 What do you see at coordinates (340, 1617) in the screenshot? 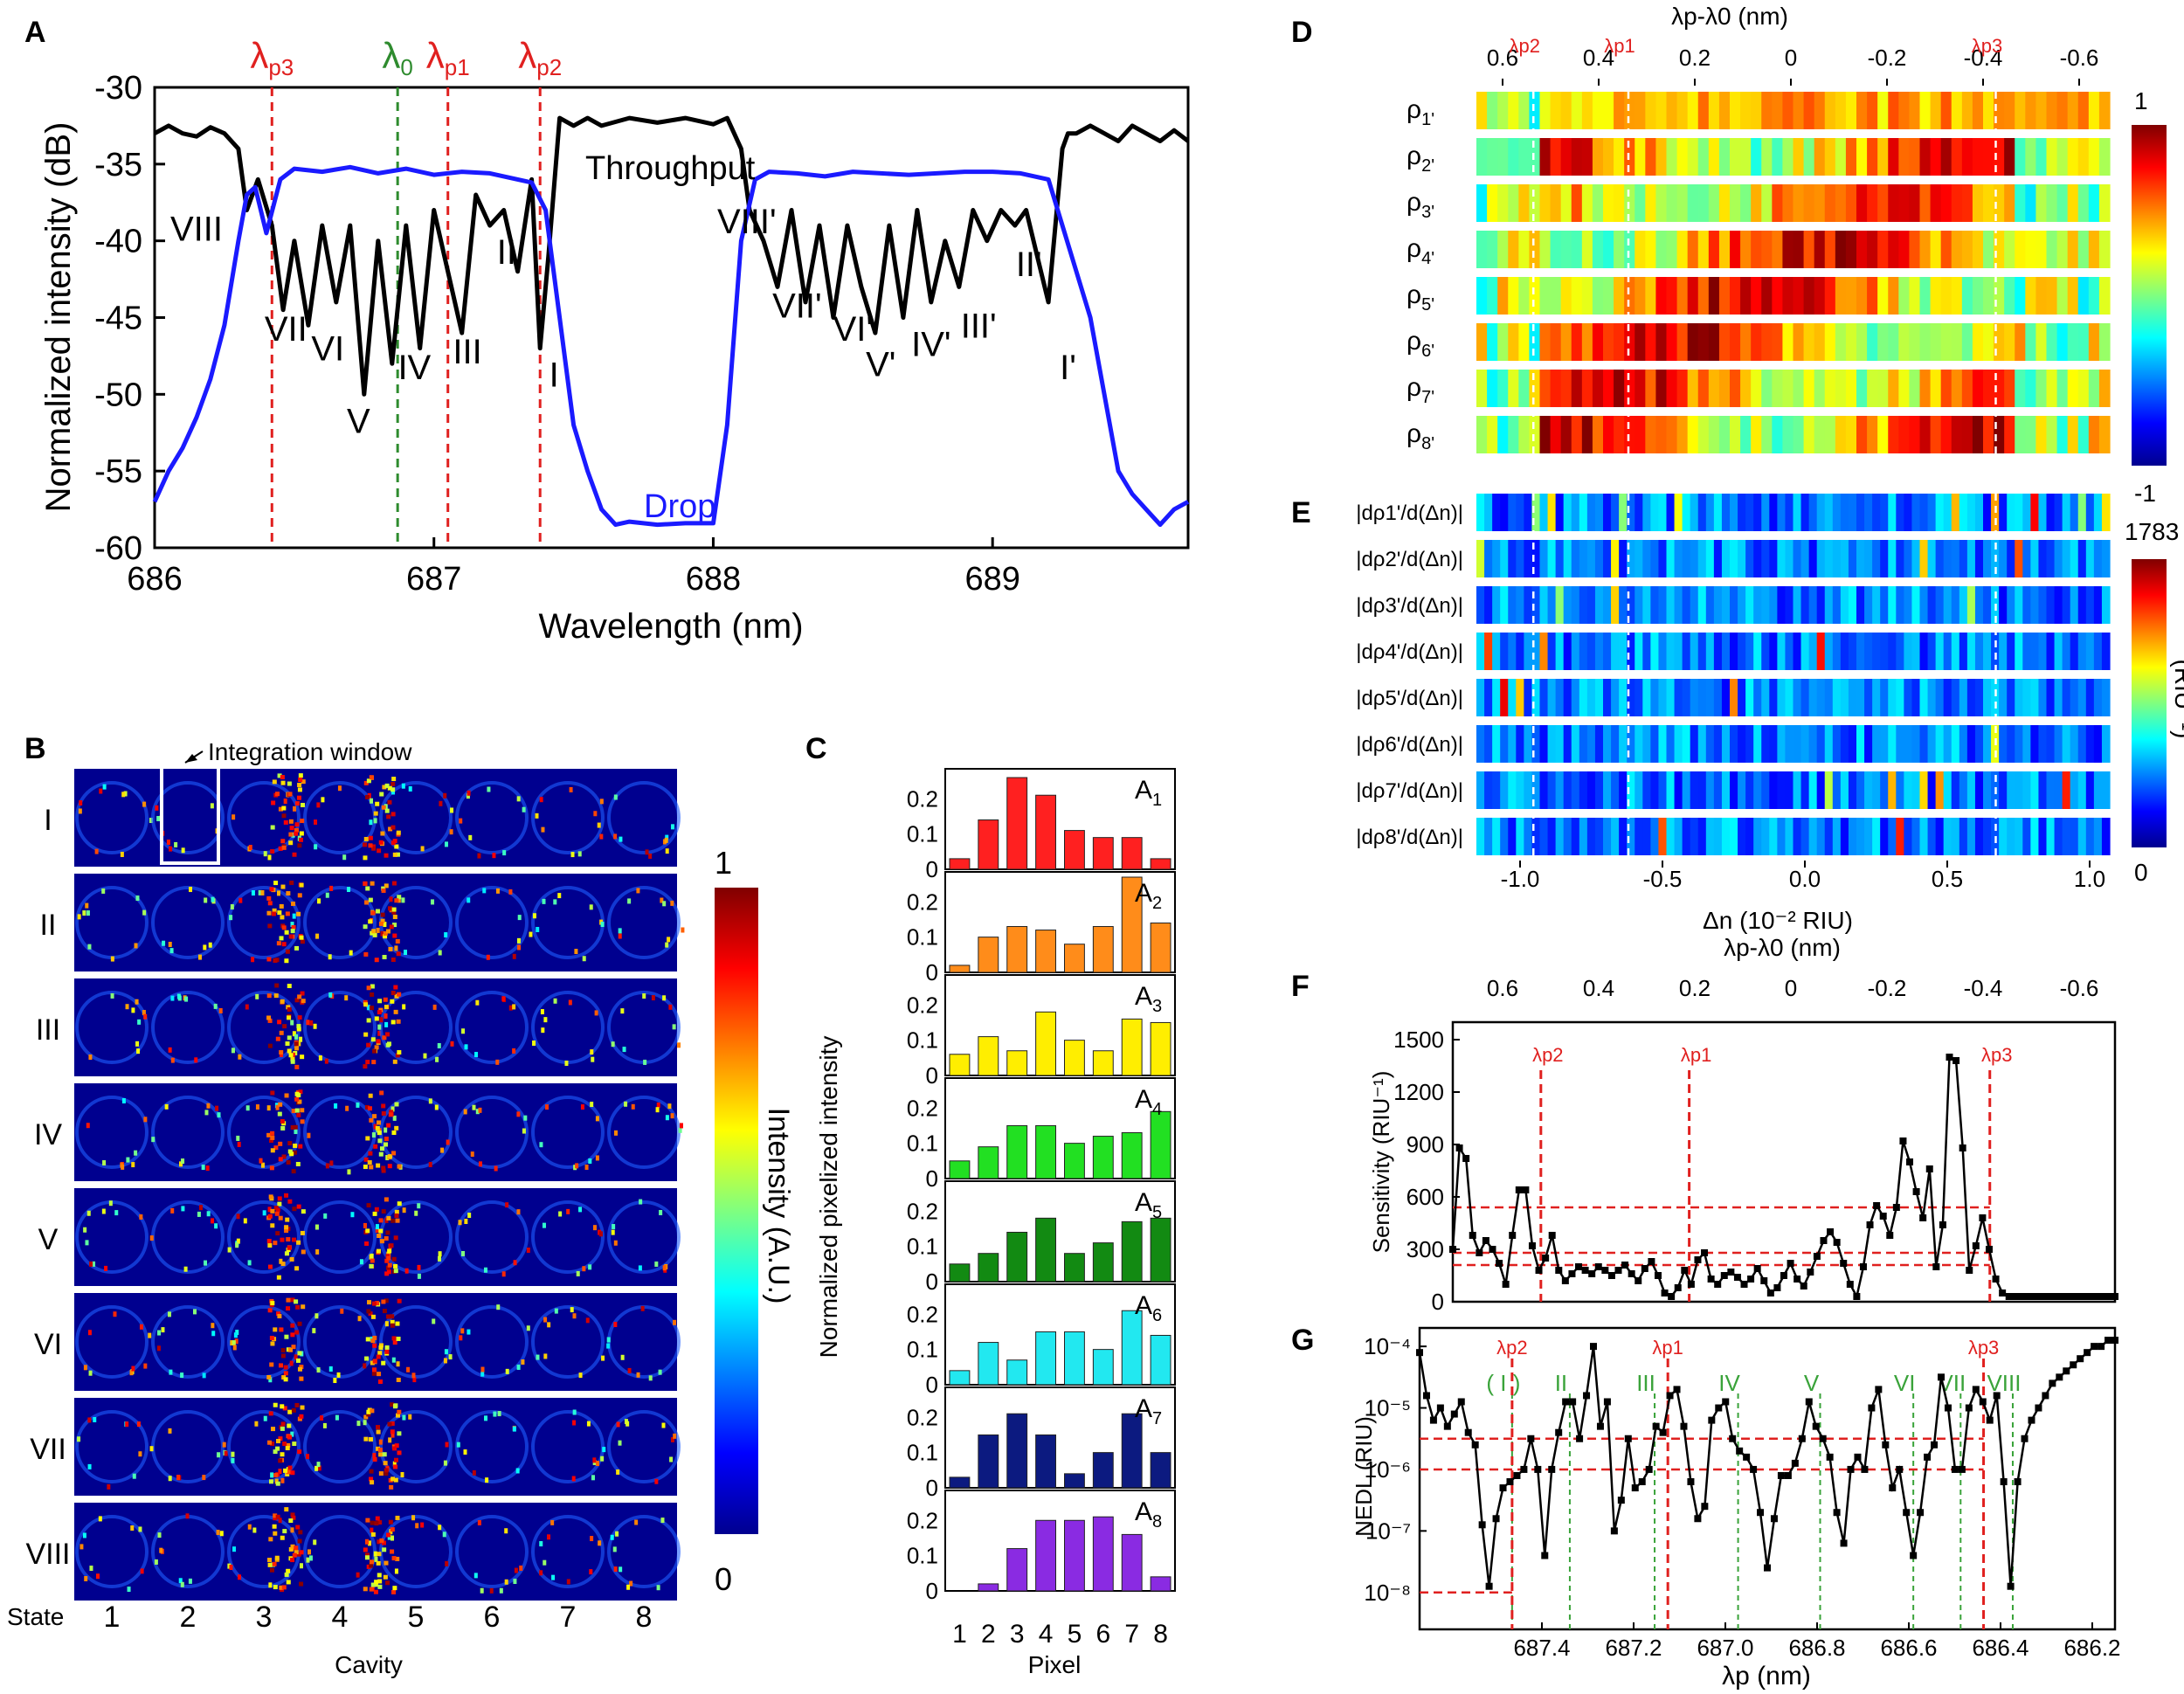
I see `panel-b-cavity-label: 4` at bounding box center [340, 1617].